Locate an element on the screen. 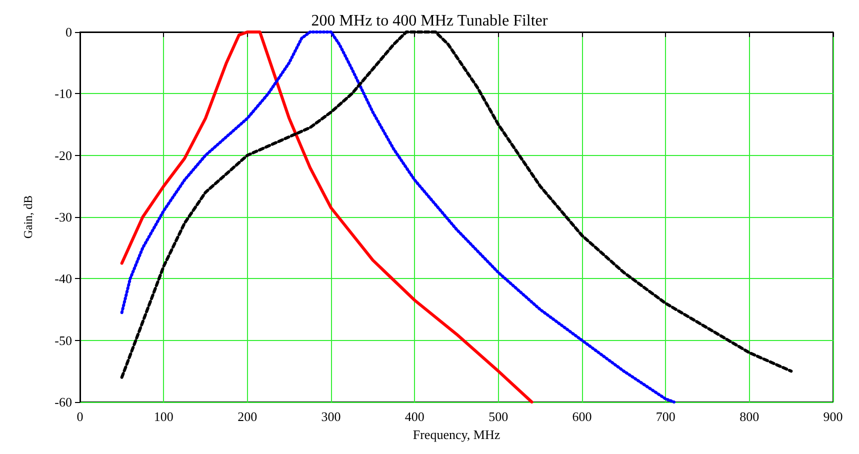 The width and height of the screenshot is (859, 454). x-tick-label: 900 is located at coordinates (833, 416).